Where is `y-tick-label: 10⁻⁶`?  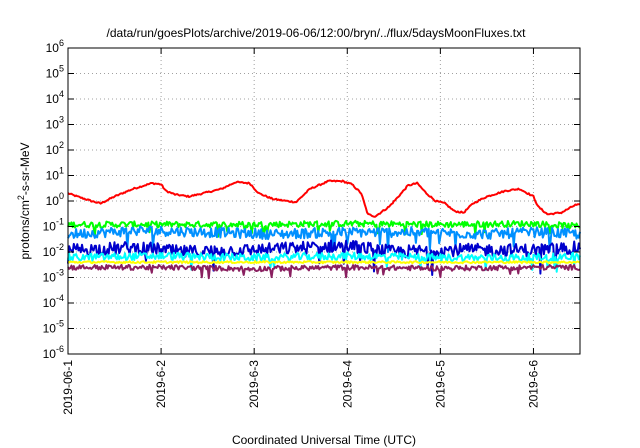
y-tick-label: 10⁻⁶ is located at coordinates (53, 352).